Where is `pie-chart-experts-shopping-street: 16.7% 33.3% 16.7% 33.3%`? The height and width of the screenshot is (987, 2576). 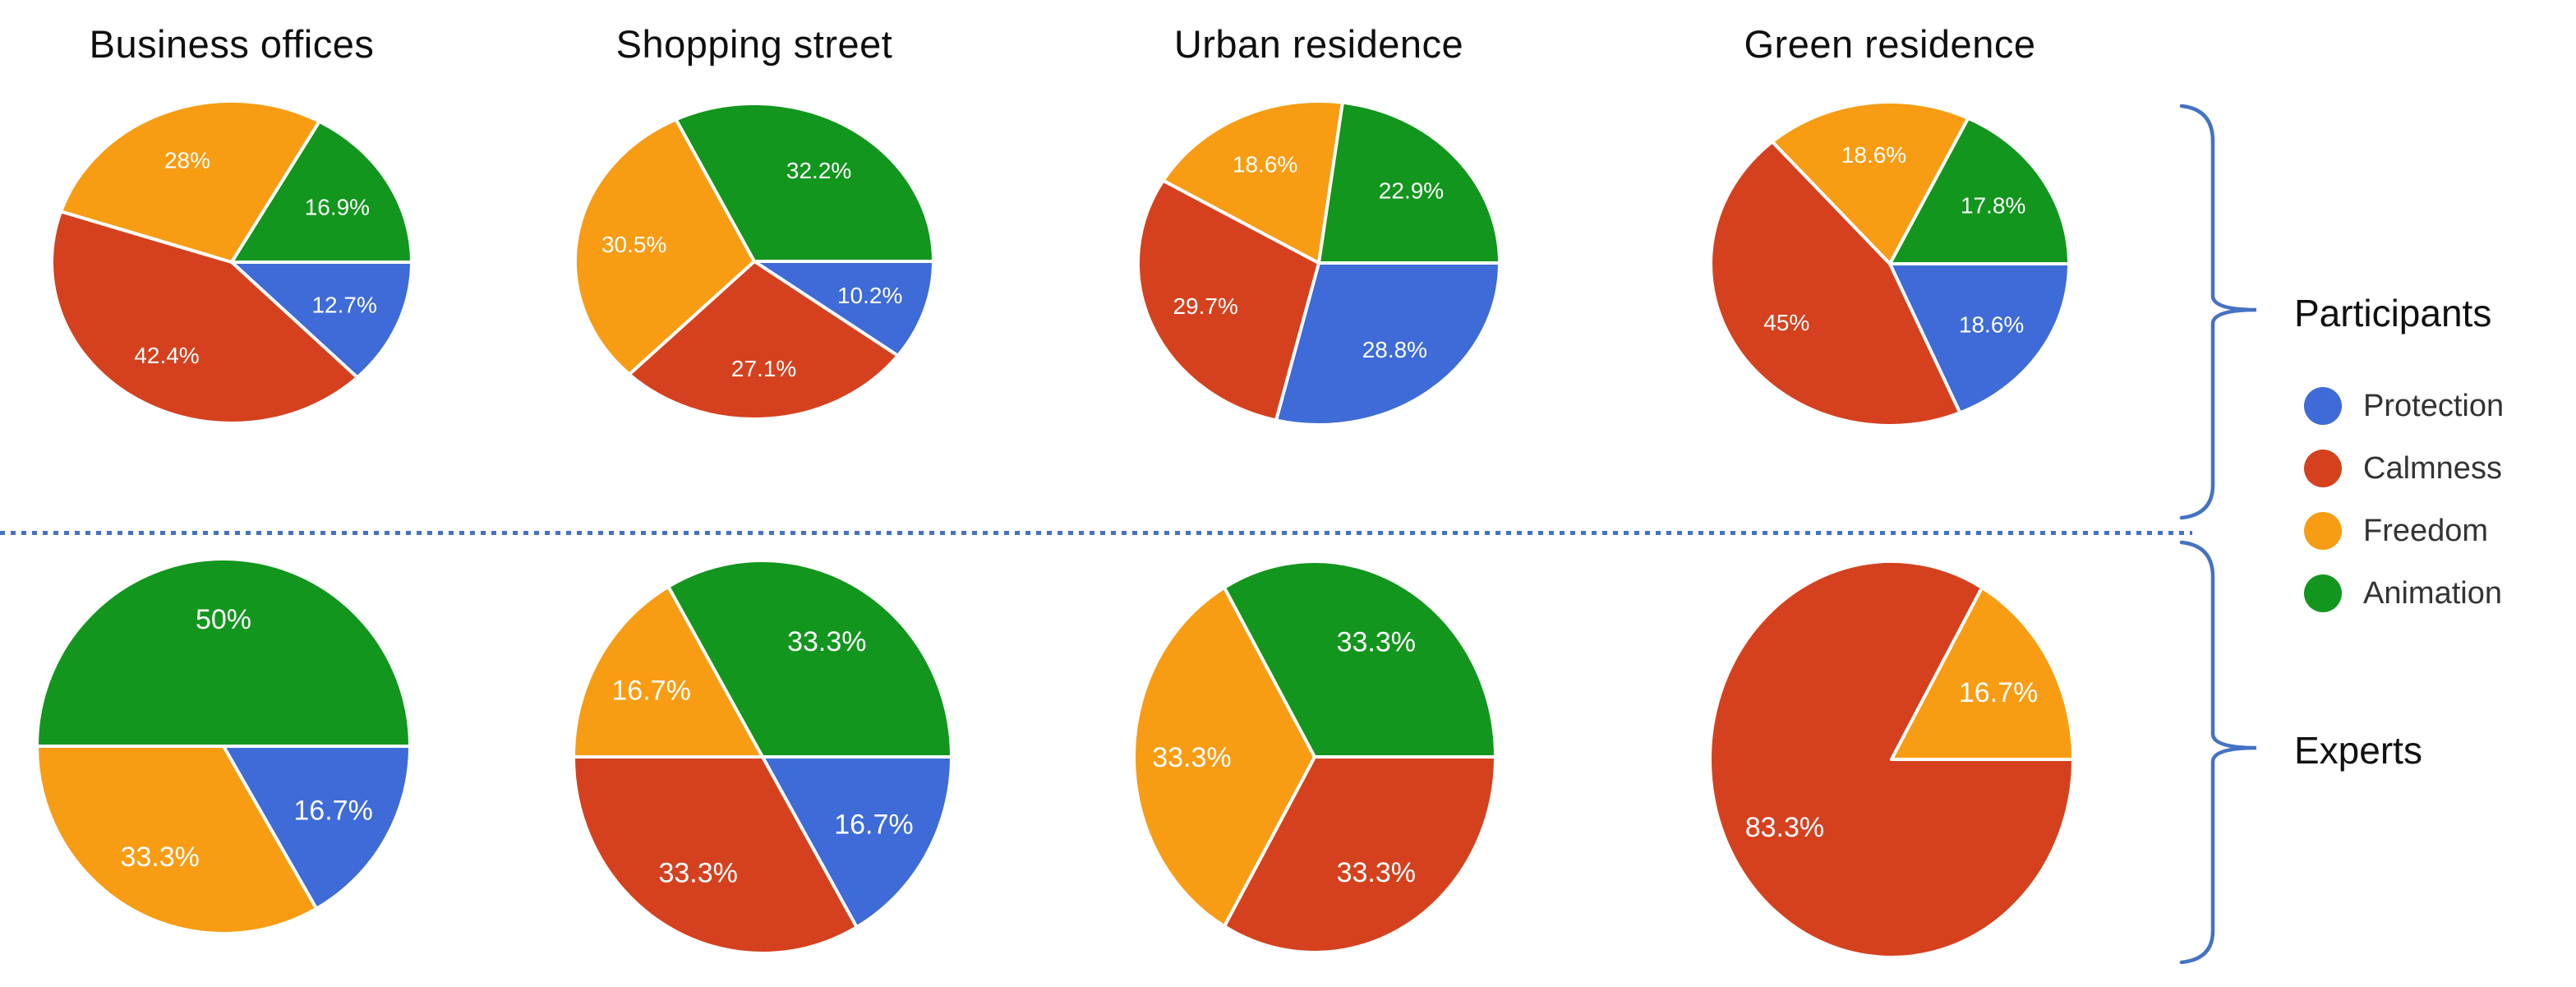 pie-chart-experts-shopping-street: 16.7% 33.3% 16.7% 33.3% is located at coordinates (762, 757).